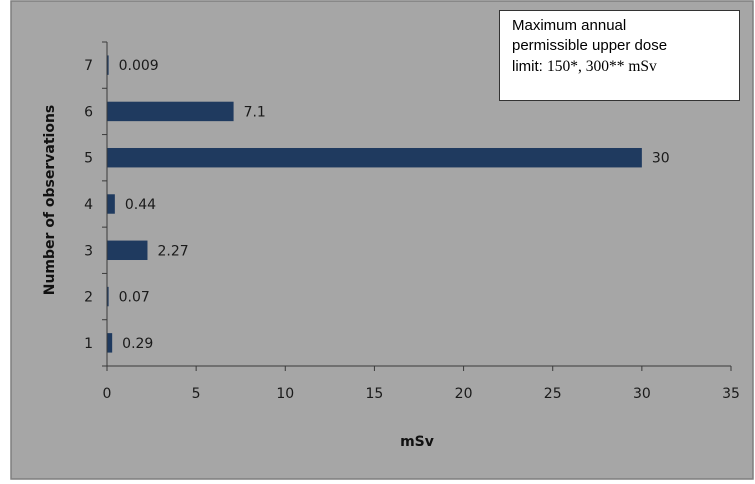  What do you see at coordinates (421, 383) in the screenshot?
I see `x-axis: 0 5 10 15 20 25 30 35` at bounding box center [421, 383].